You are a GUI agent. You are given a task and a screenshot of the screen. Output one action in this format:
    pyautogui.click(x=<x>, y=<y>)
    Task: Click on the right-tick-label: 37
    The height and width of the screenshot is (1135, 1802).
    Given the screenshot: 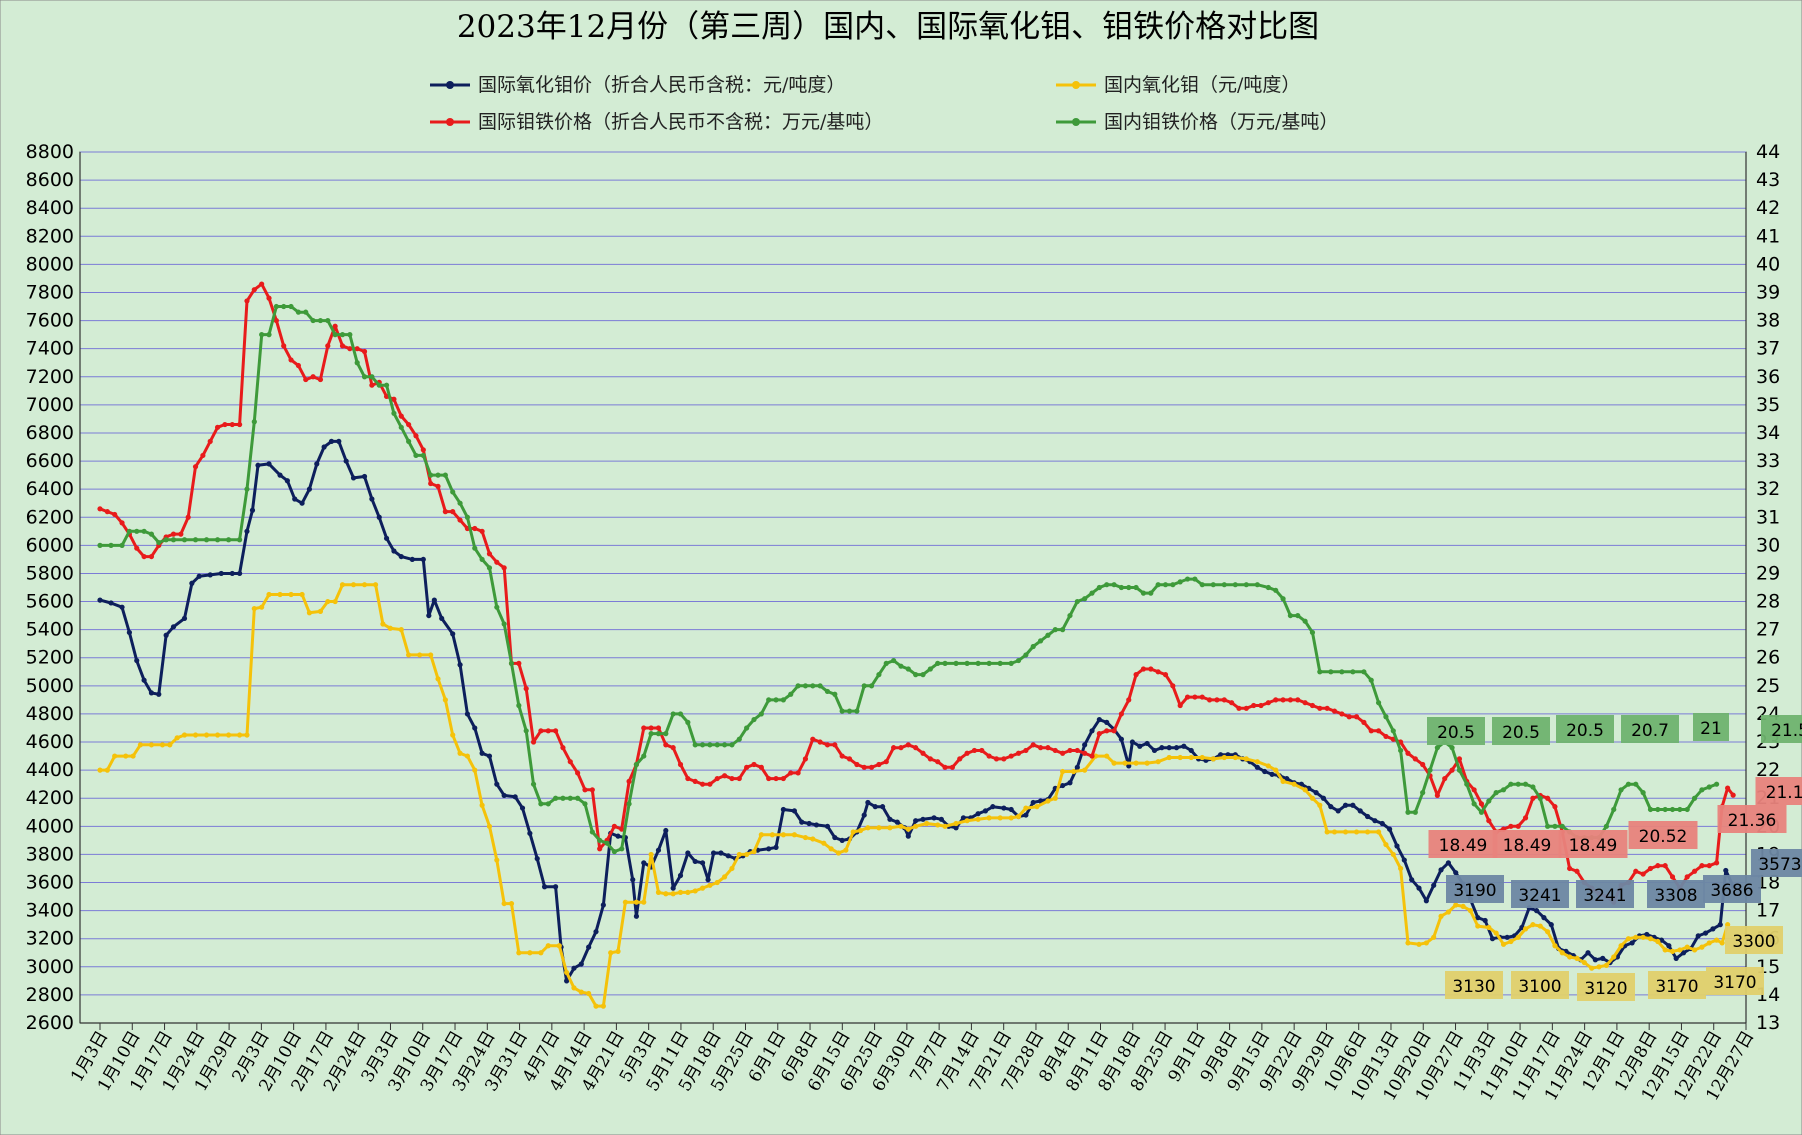 What is the action you would take?
    pyautogui.click(x=1768, y=349)
    